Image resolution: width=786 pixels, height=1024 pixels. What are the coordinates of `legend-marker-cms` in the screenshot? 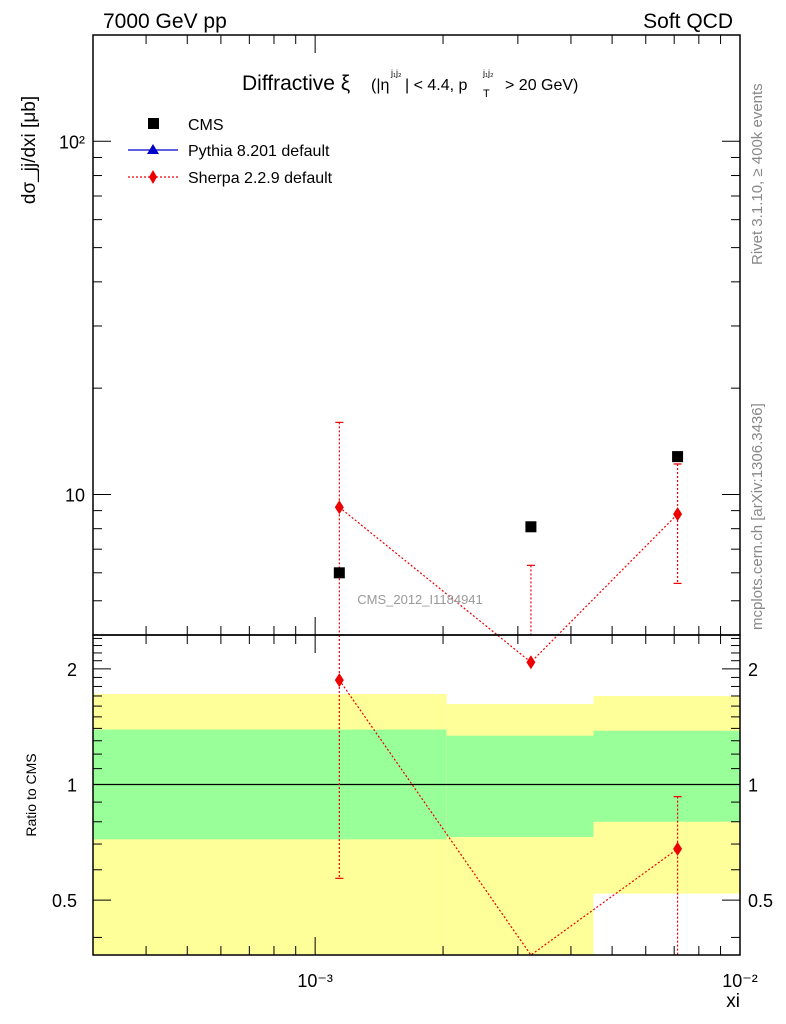 It's located at (153, 123).